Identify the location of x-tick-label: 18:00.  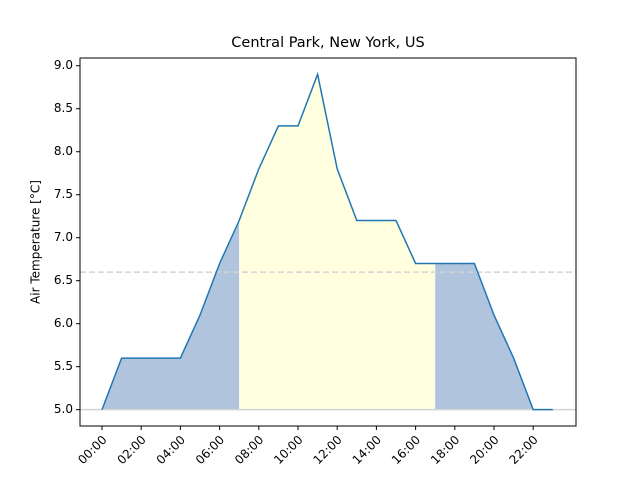
(445, 450).